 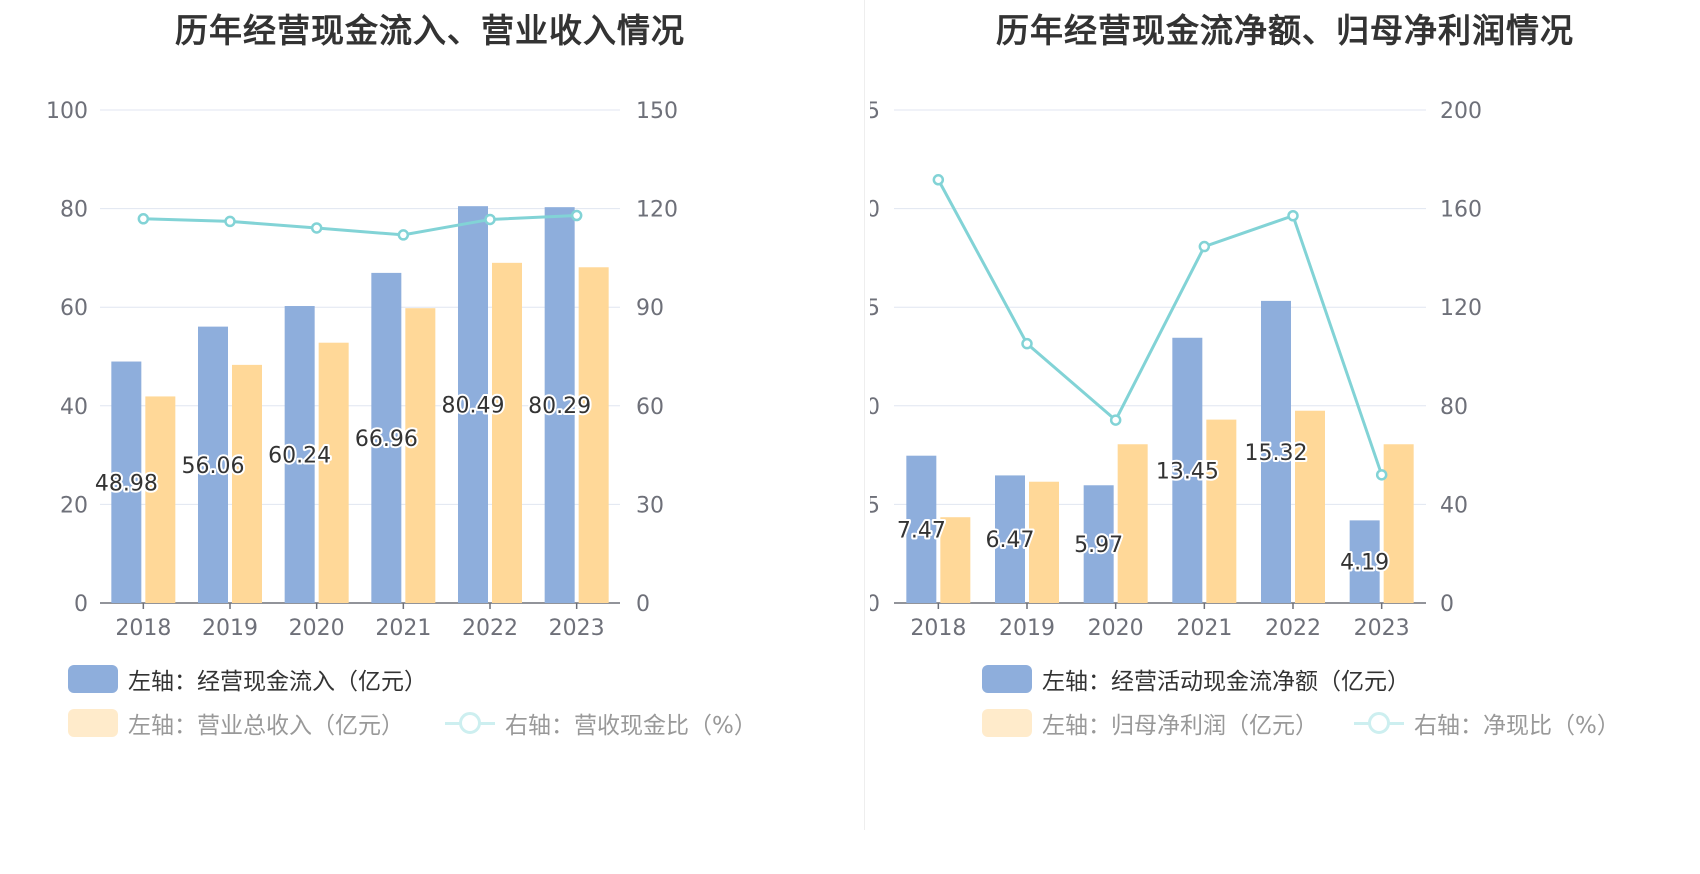 I want to click on y-left-tick-label: 15, so click(x=875, y=308).